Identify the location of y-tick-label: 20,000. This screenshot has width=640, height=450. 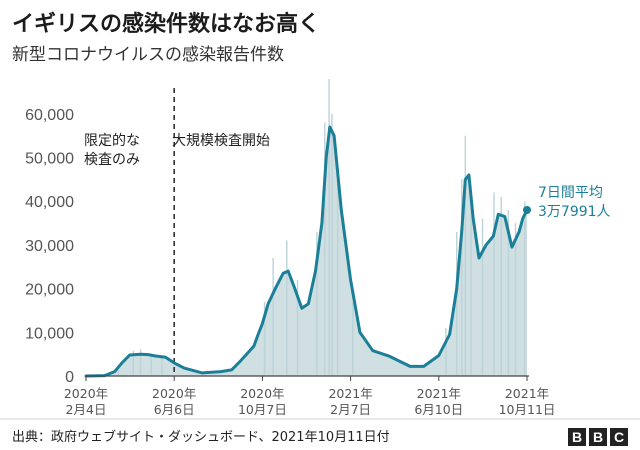
(49, 290).